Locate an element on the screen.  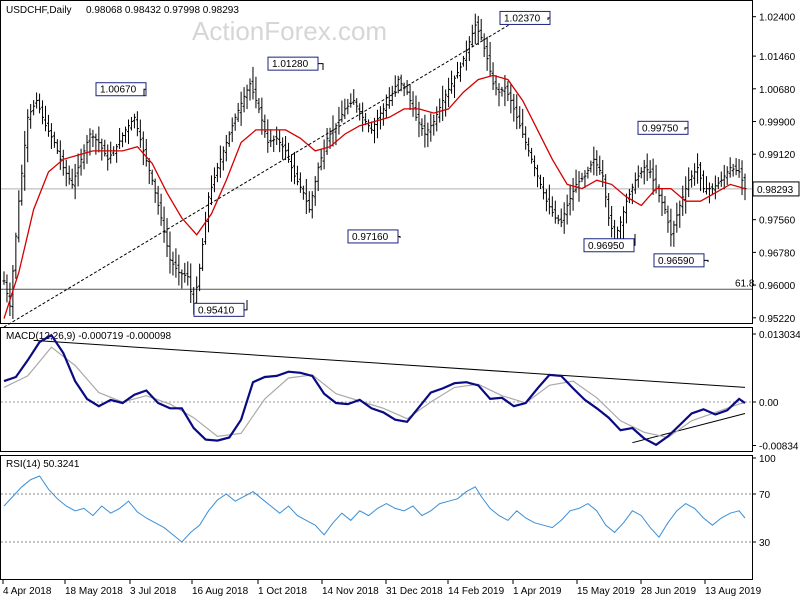
macd-axis: 0.013034 0.00 -0.00834 is located at coordinates (776, 391).